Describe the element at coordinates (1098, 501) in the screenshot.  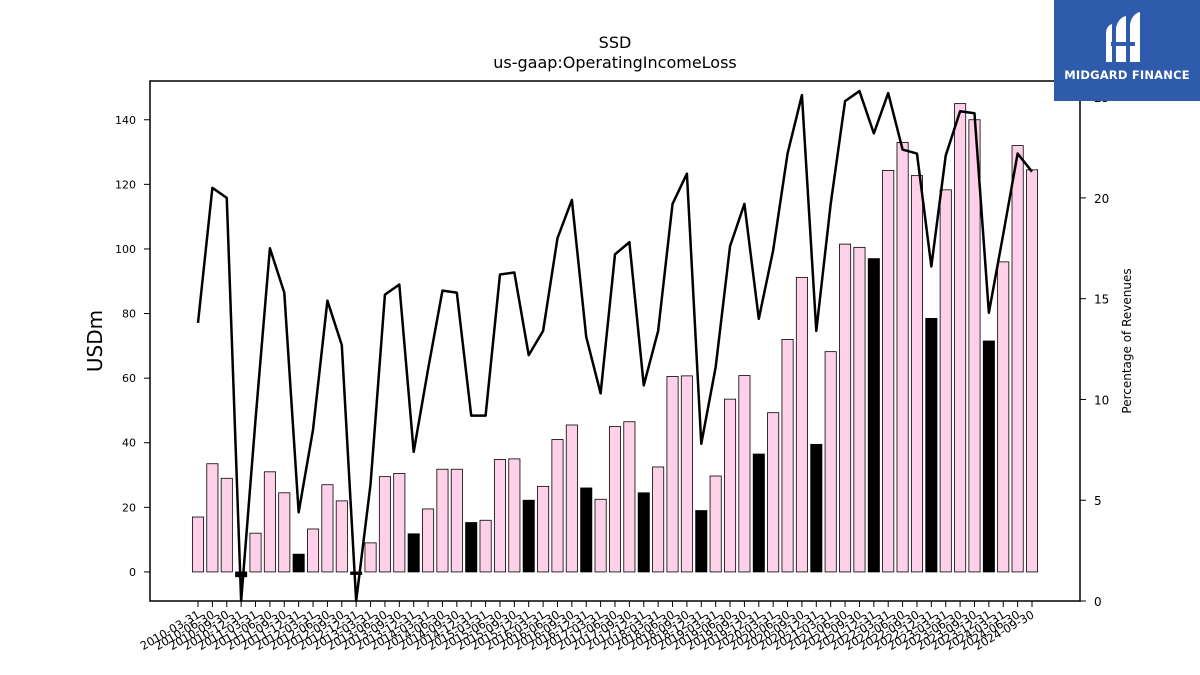
I see `y-tick-label-right: 5` at that location.